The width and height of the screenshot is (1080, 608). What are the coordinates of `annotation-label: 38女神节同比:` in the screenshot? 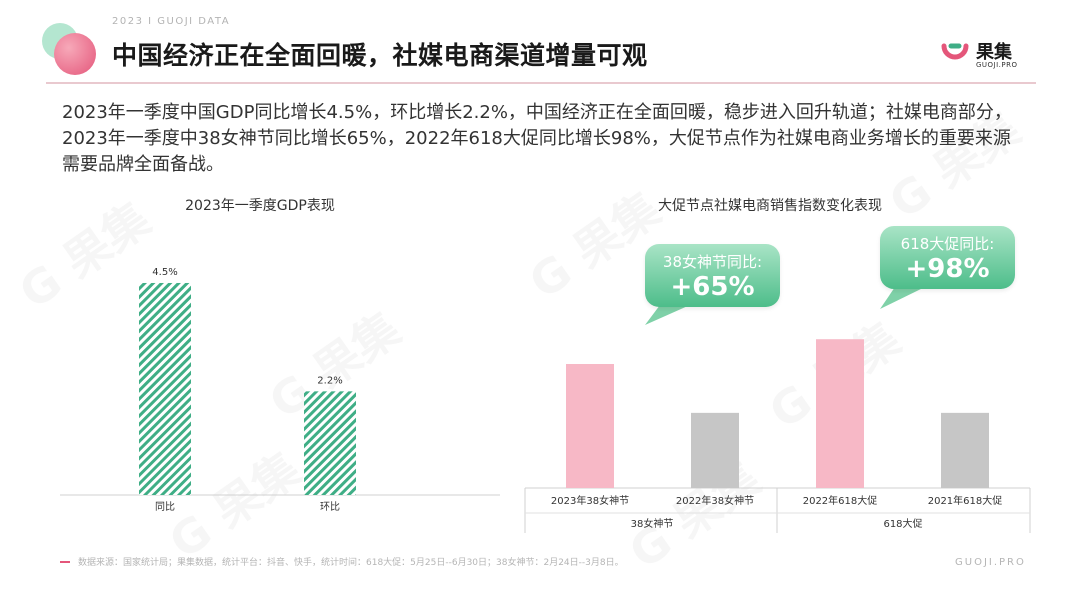 It's located at (712, 262).